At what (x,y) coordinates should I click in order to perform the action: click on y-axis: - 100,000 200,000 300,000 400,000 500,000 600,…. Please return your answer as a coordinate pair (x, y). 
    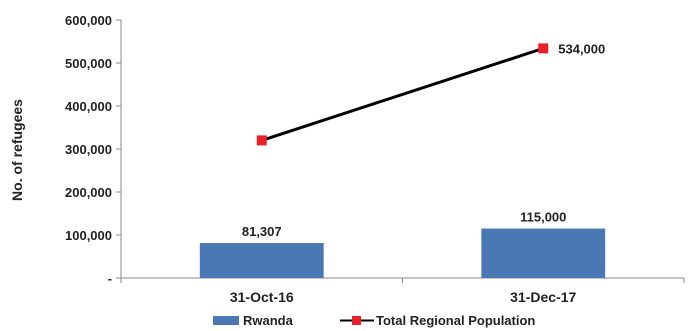
    Looking at the image, I should click on (93, 149).